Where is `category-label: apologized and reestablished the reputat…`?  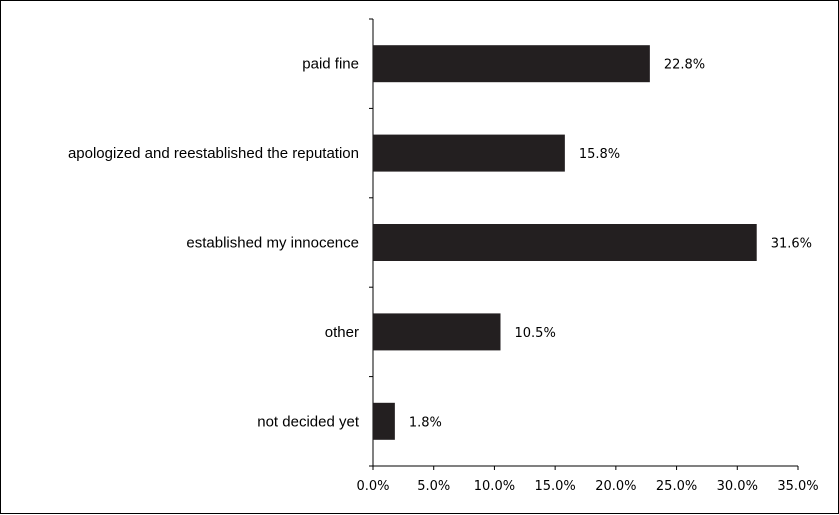
category-label: apologized and reestablished the reputat… is located at coordinates (213, 153).